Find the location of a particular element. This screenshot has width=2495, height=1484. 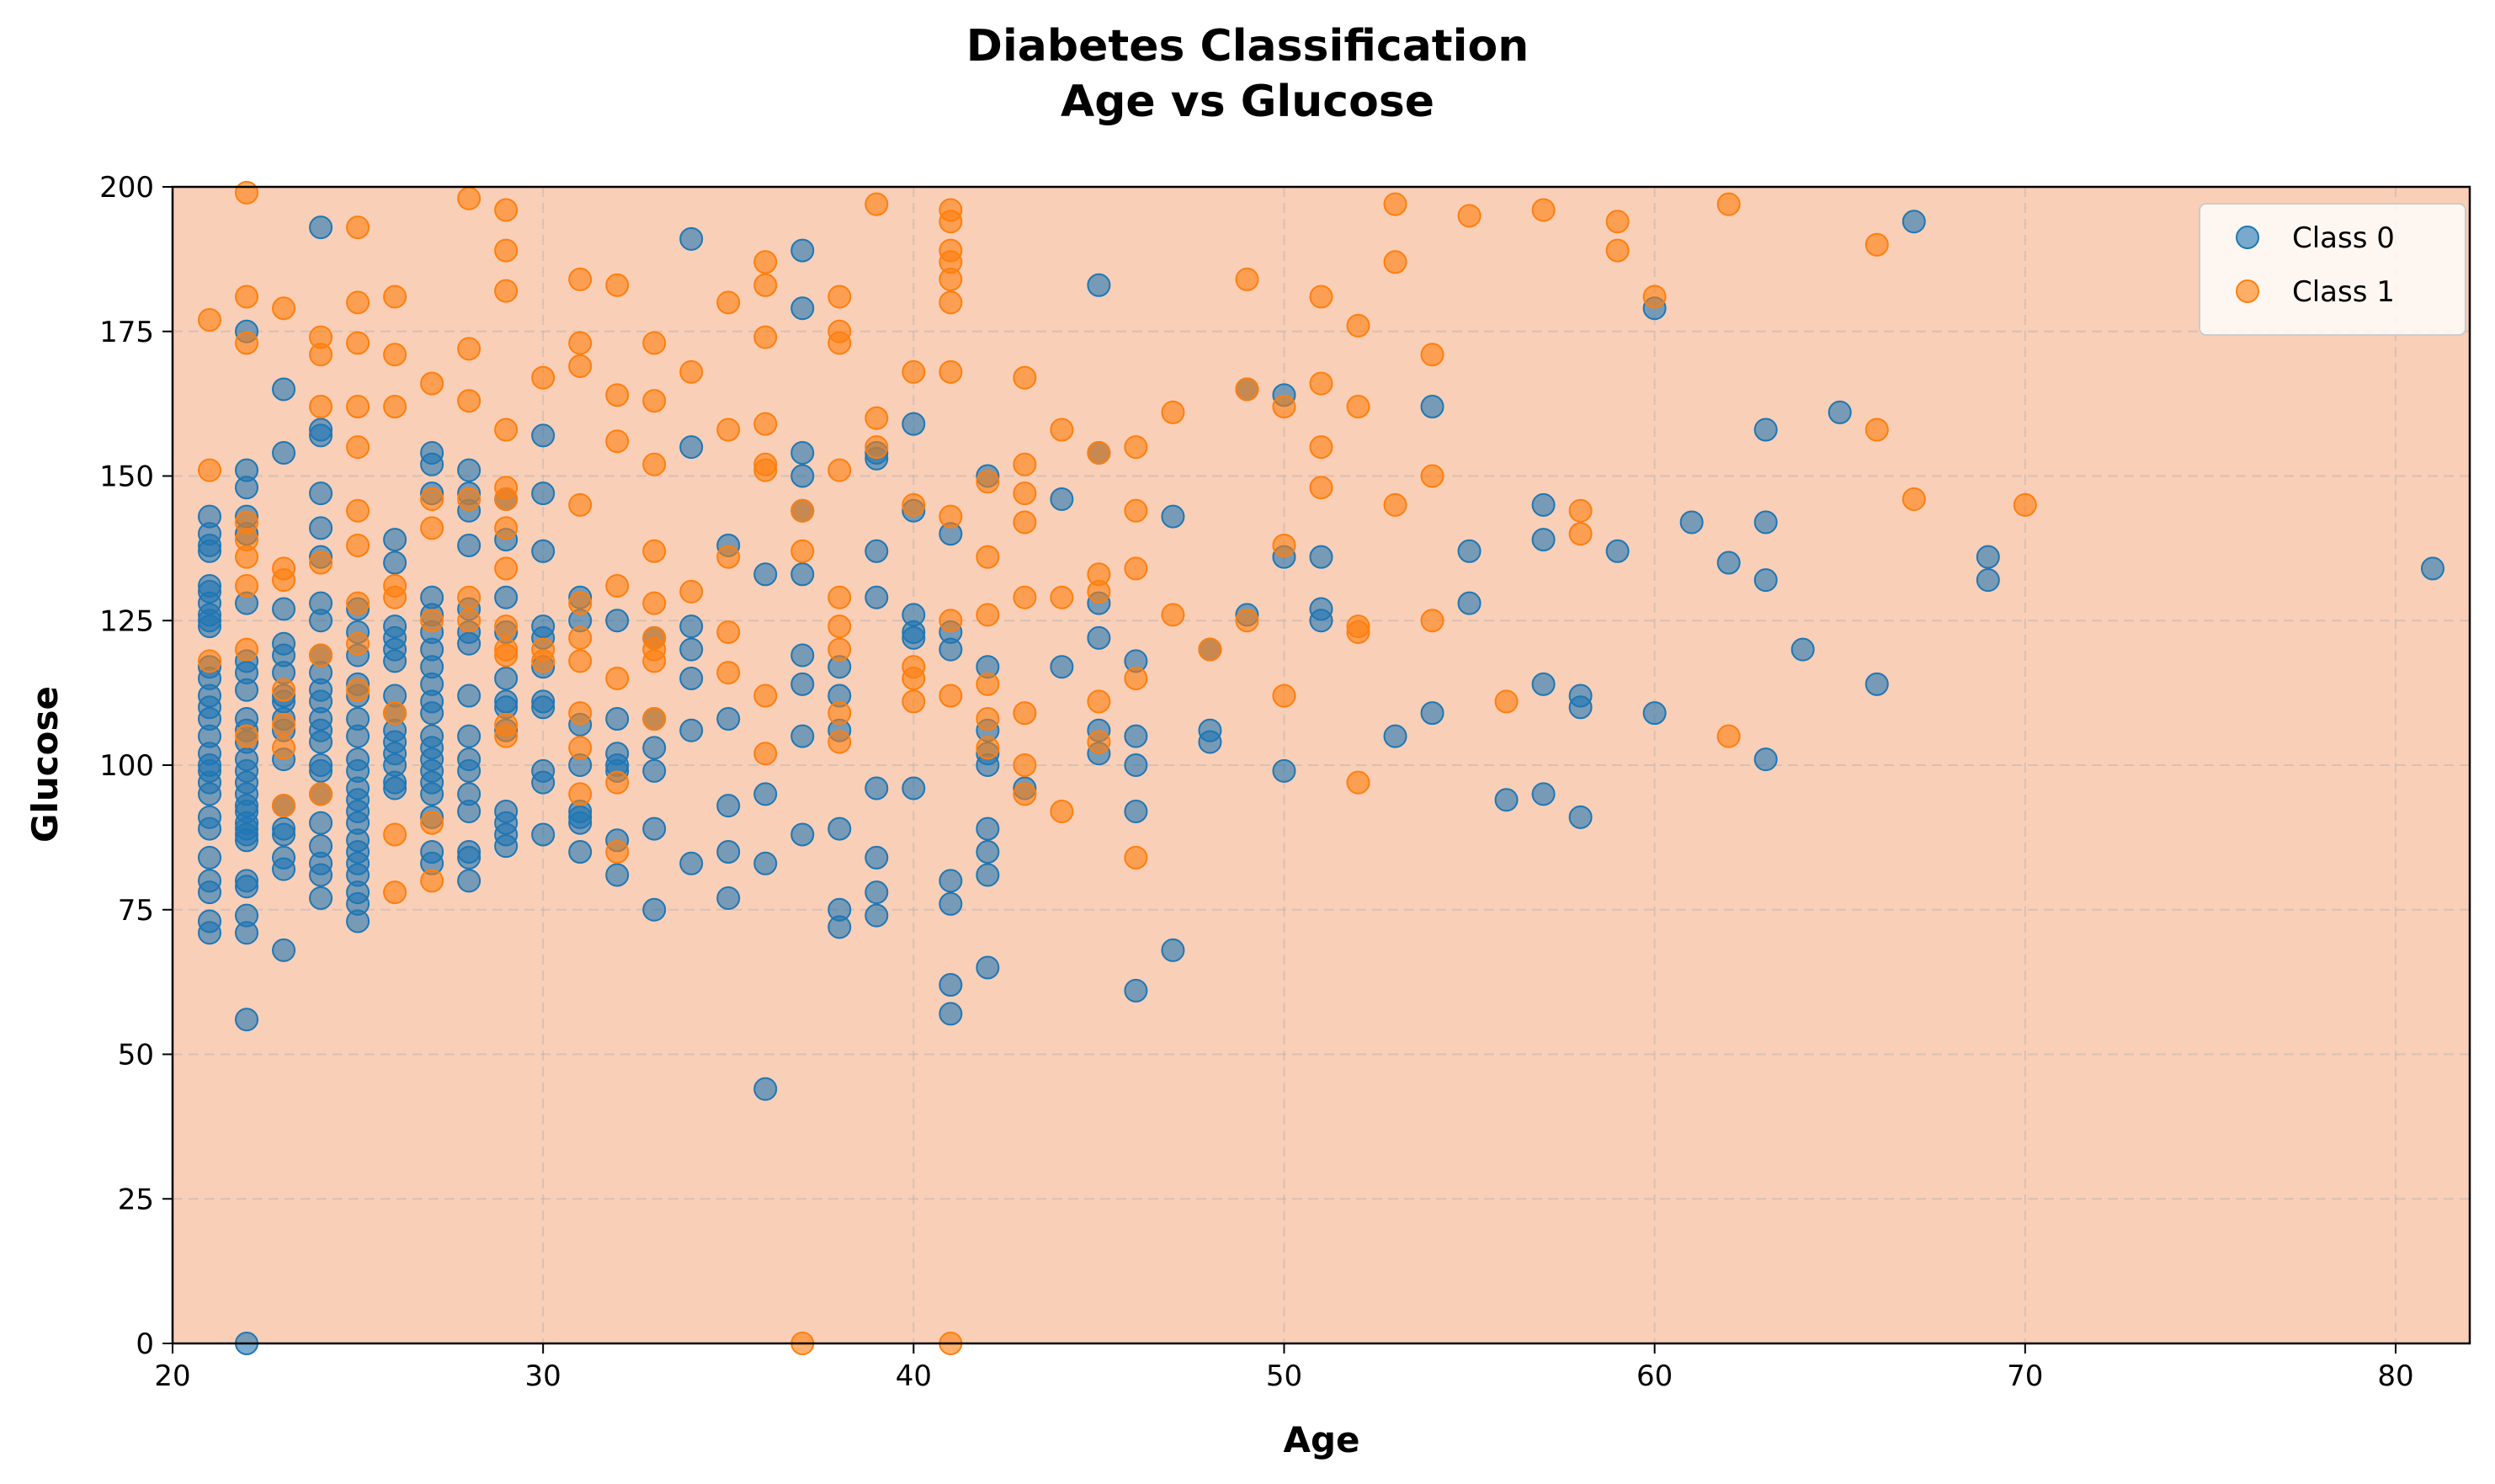

y-tick-label: 175 is located at coordinates (126, 332).